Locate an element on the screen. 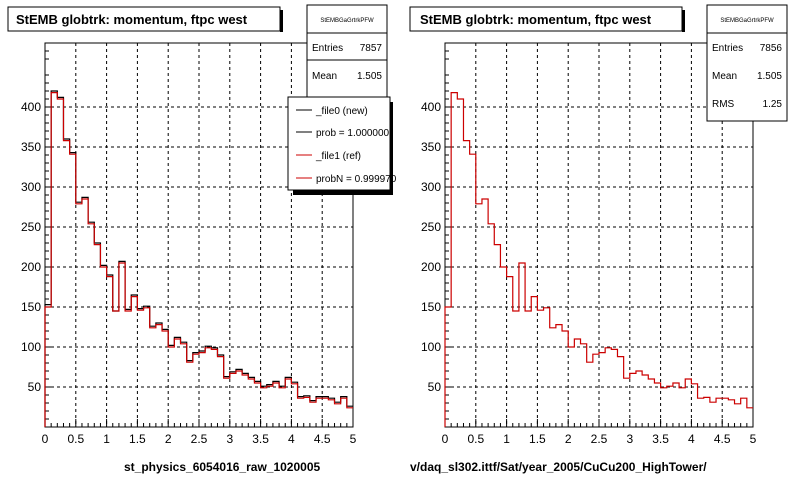 The image size is (800, 485). right-title-shadow is located at coordinates (683, 21).